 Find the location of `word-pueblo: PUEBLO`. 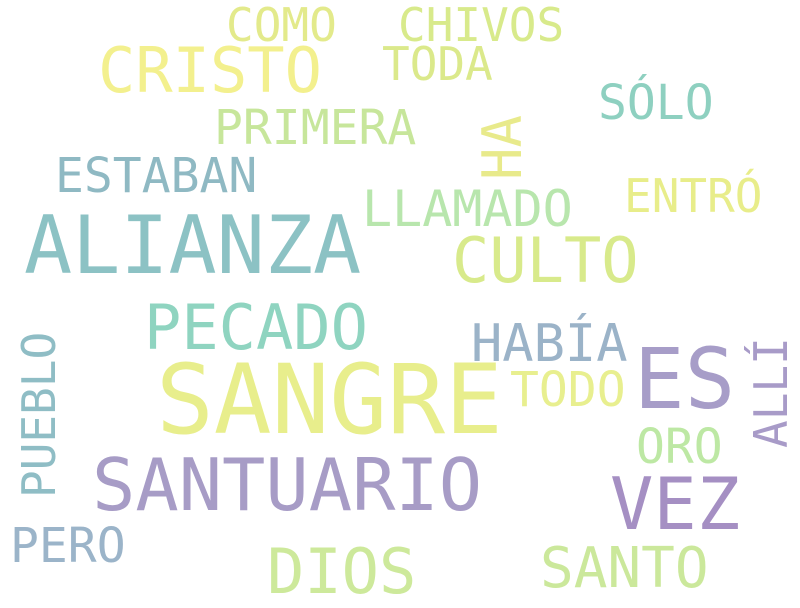

word-pueblo: PUEBLO is located at coordinates (39, 414).